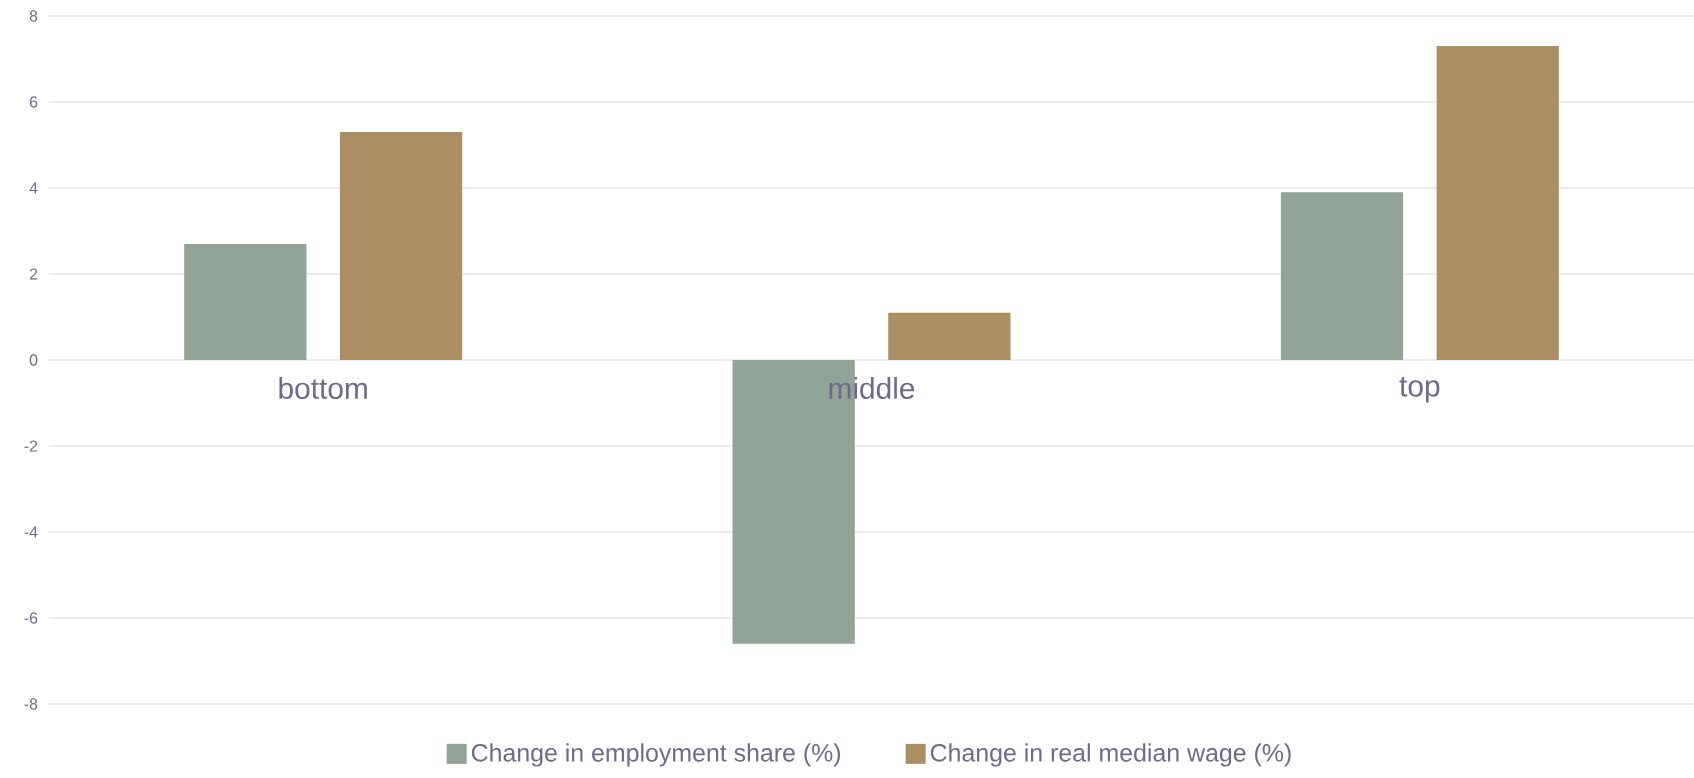 The image size is (1694, 778). Describe the element at coordinates (31, 704) in the screenshot. I see `y-tick-label: -8` at that location.